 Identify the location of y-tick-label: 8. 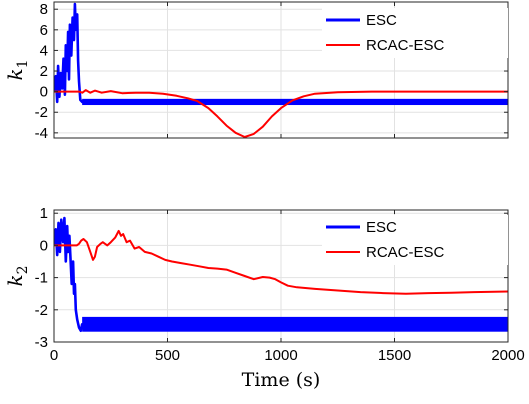
(44, 9).